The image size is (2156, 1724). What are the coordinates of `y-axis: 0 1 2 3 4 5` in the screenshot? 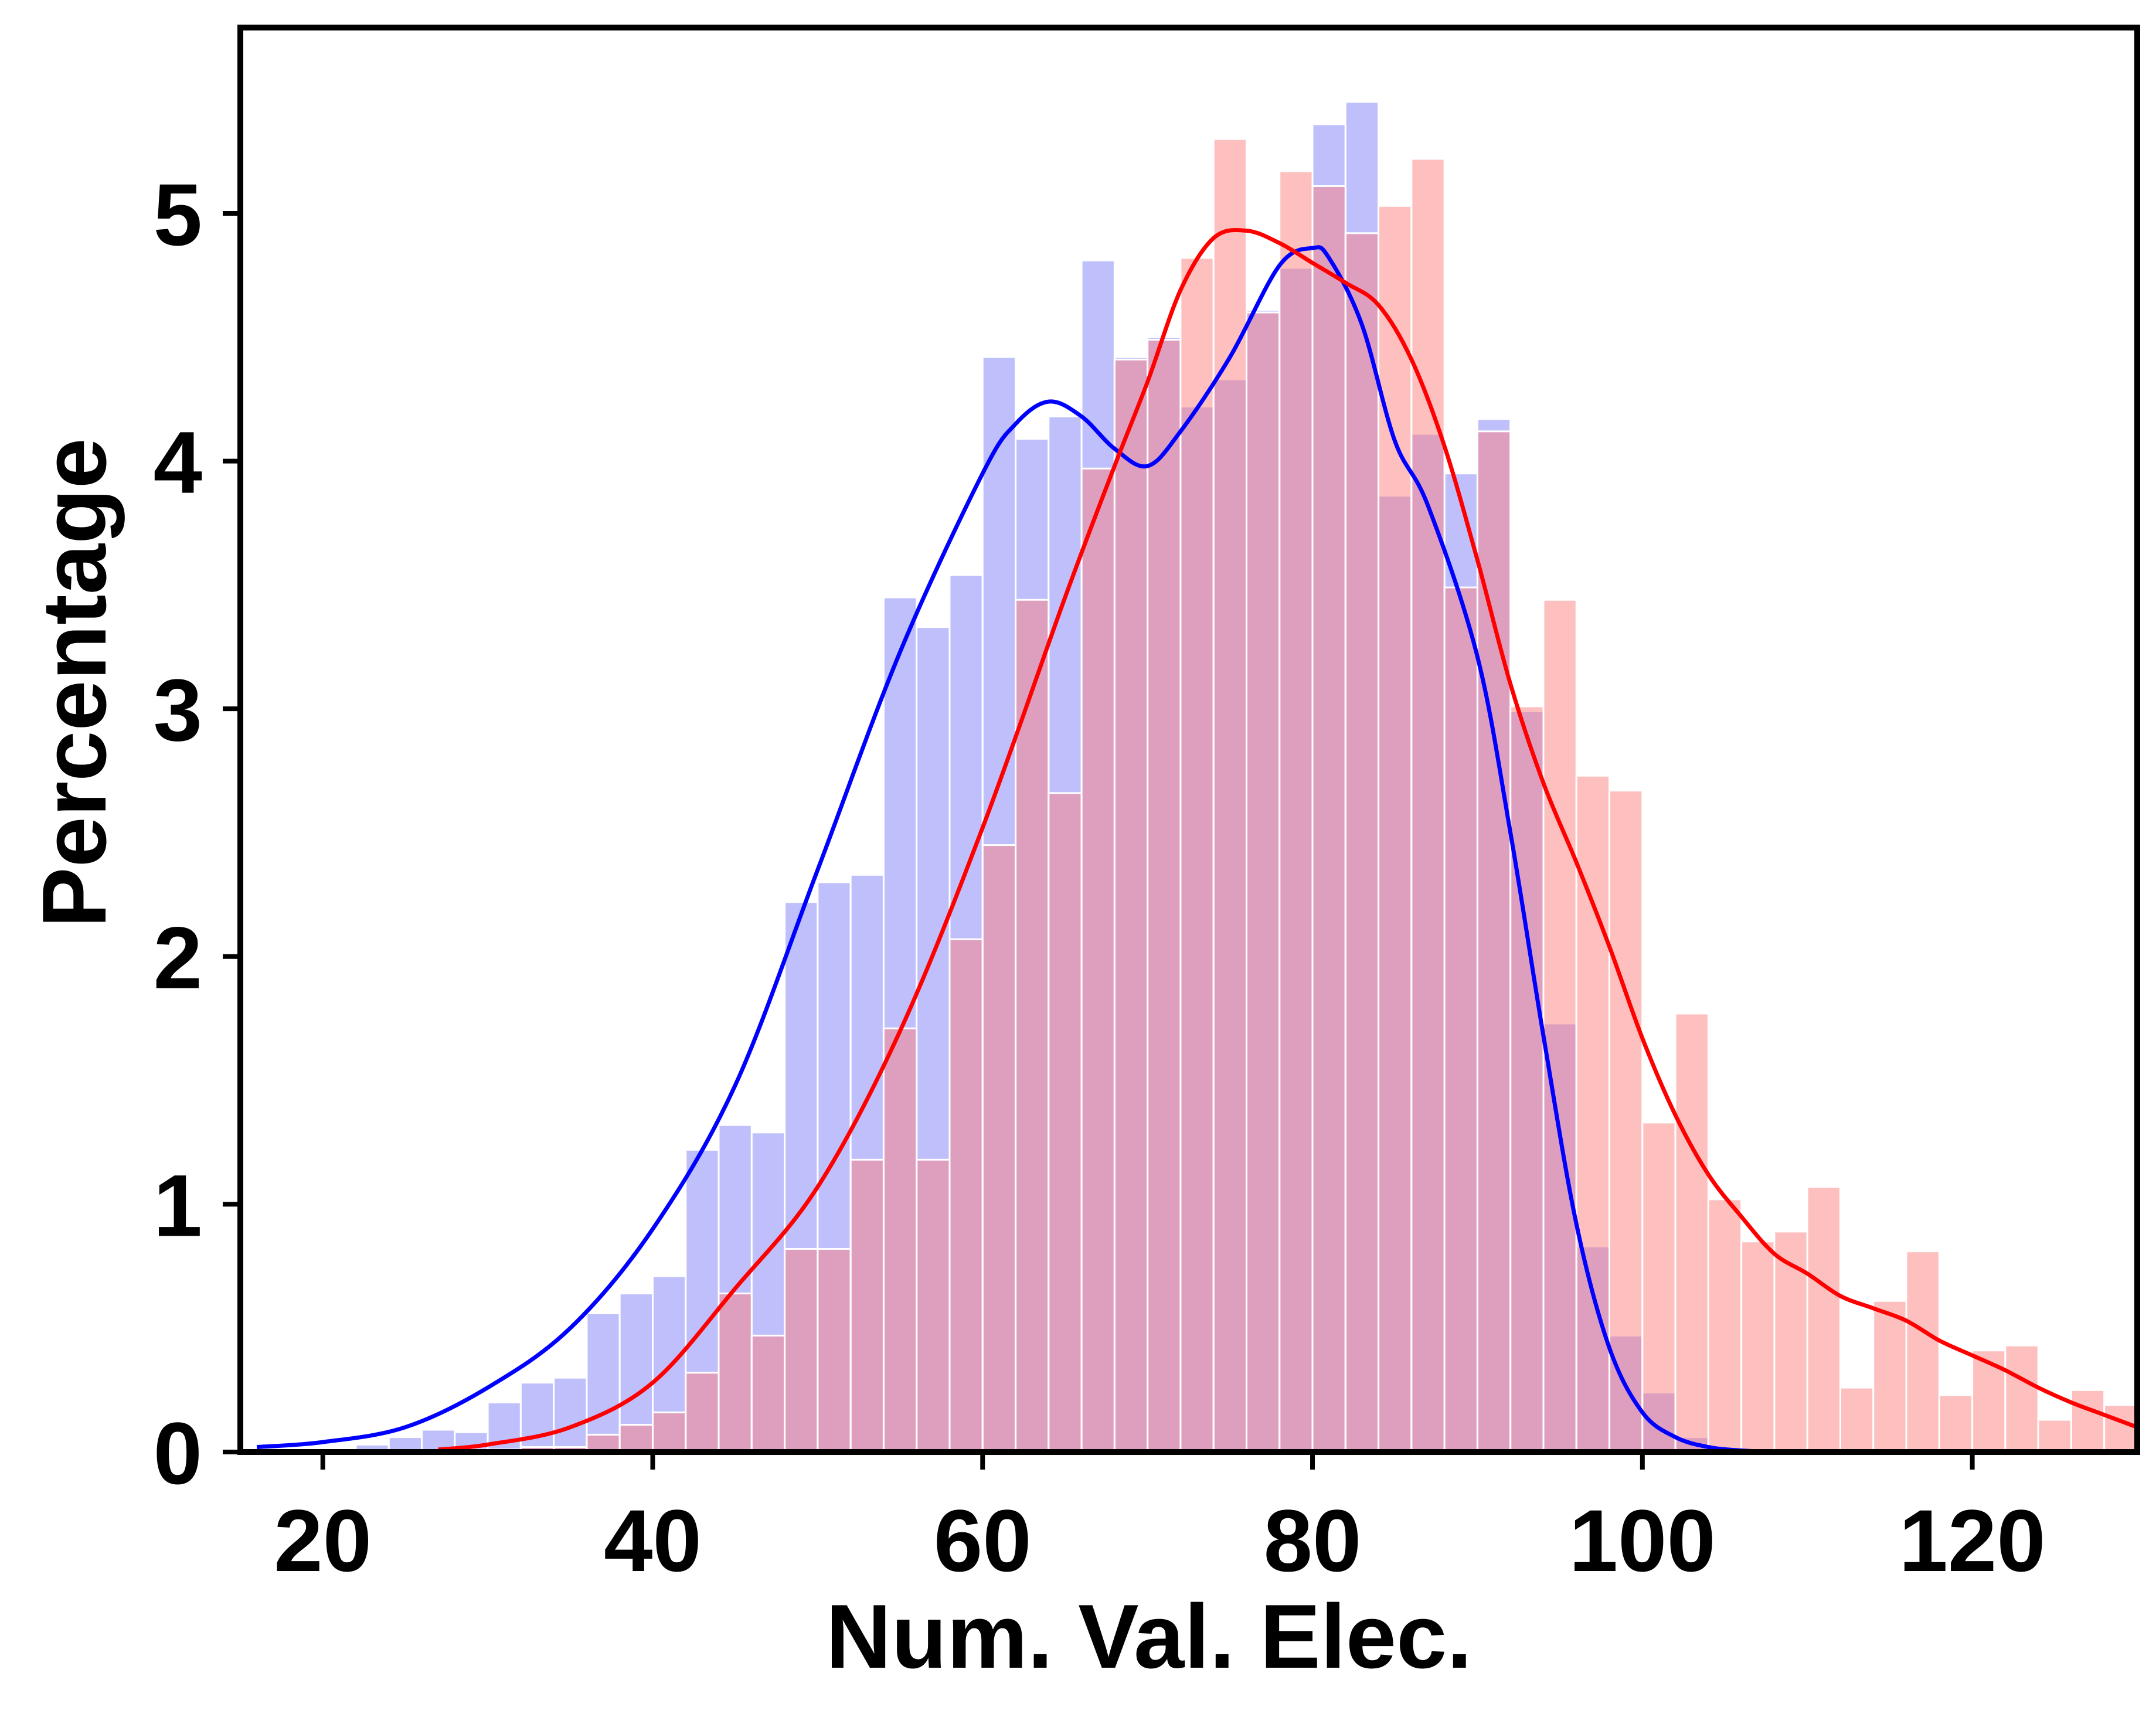 It's located at (197, 833).